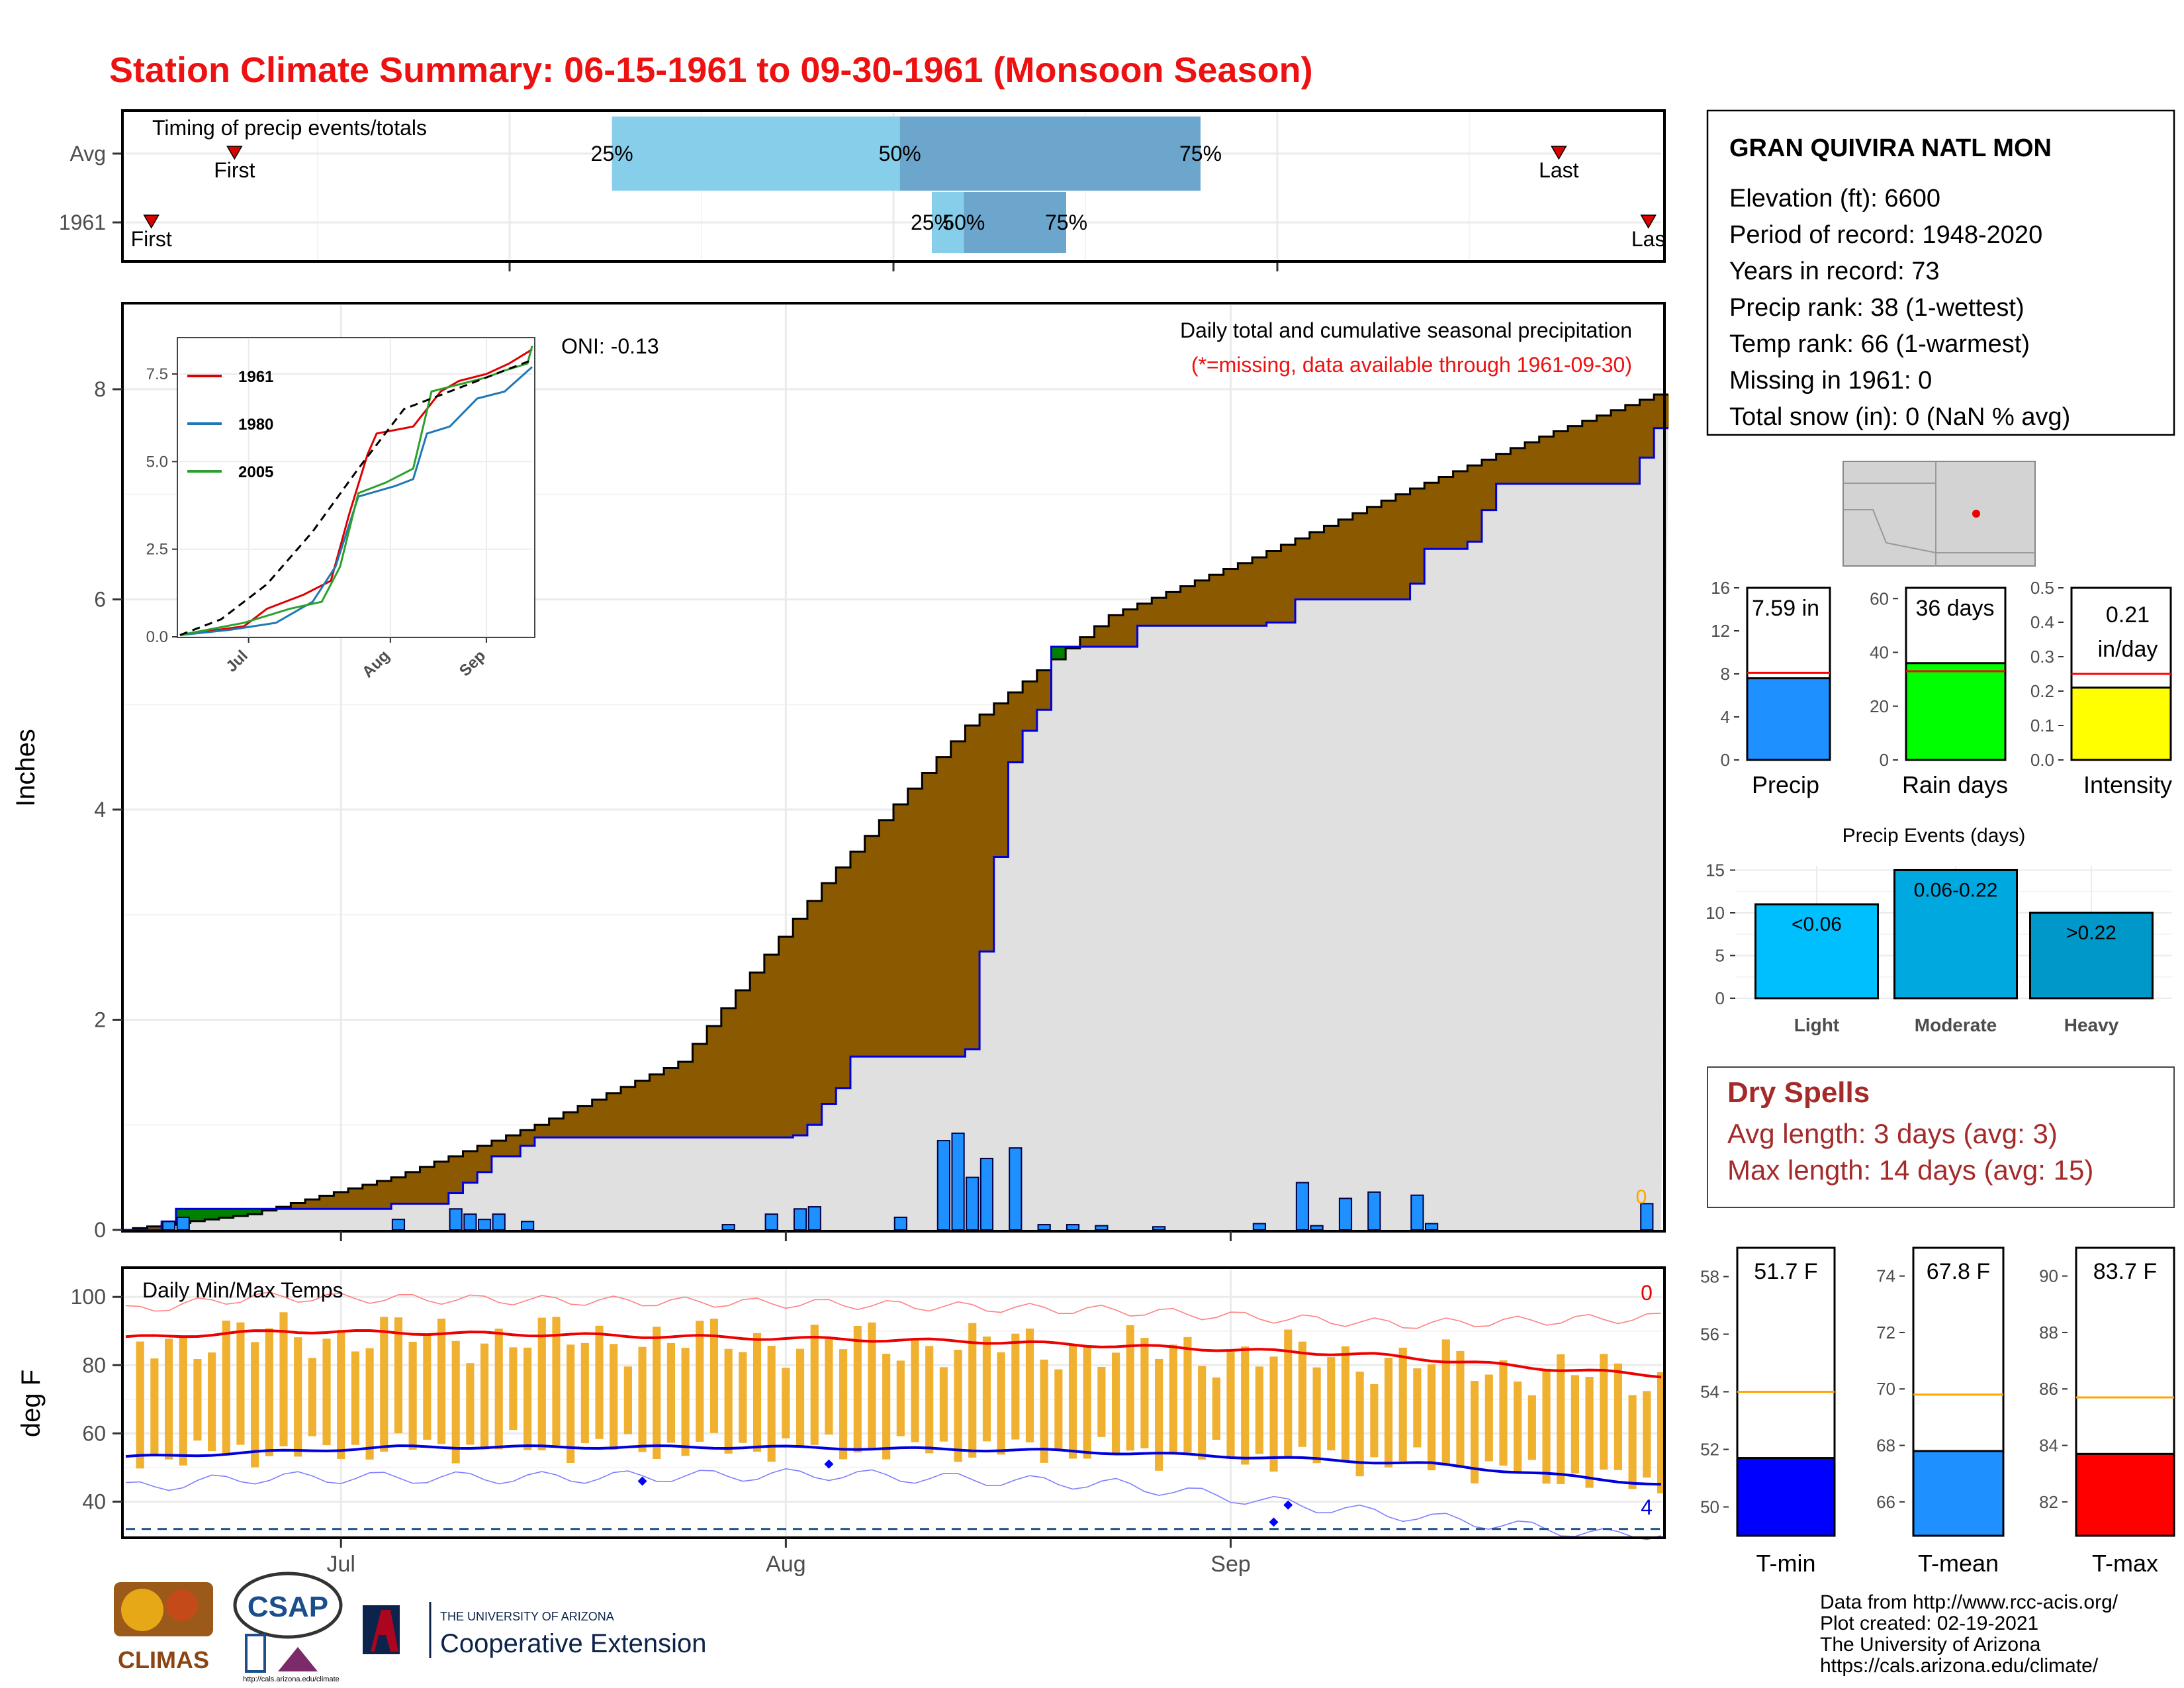  Describe the element at coordinates (1641, 1197) in the screenshot. I see `missing-precip-count: 0` at that location.